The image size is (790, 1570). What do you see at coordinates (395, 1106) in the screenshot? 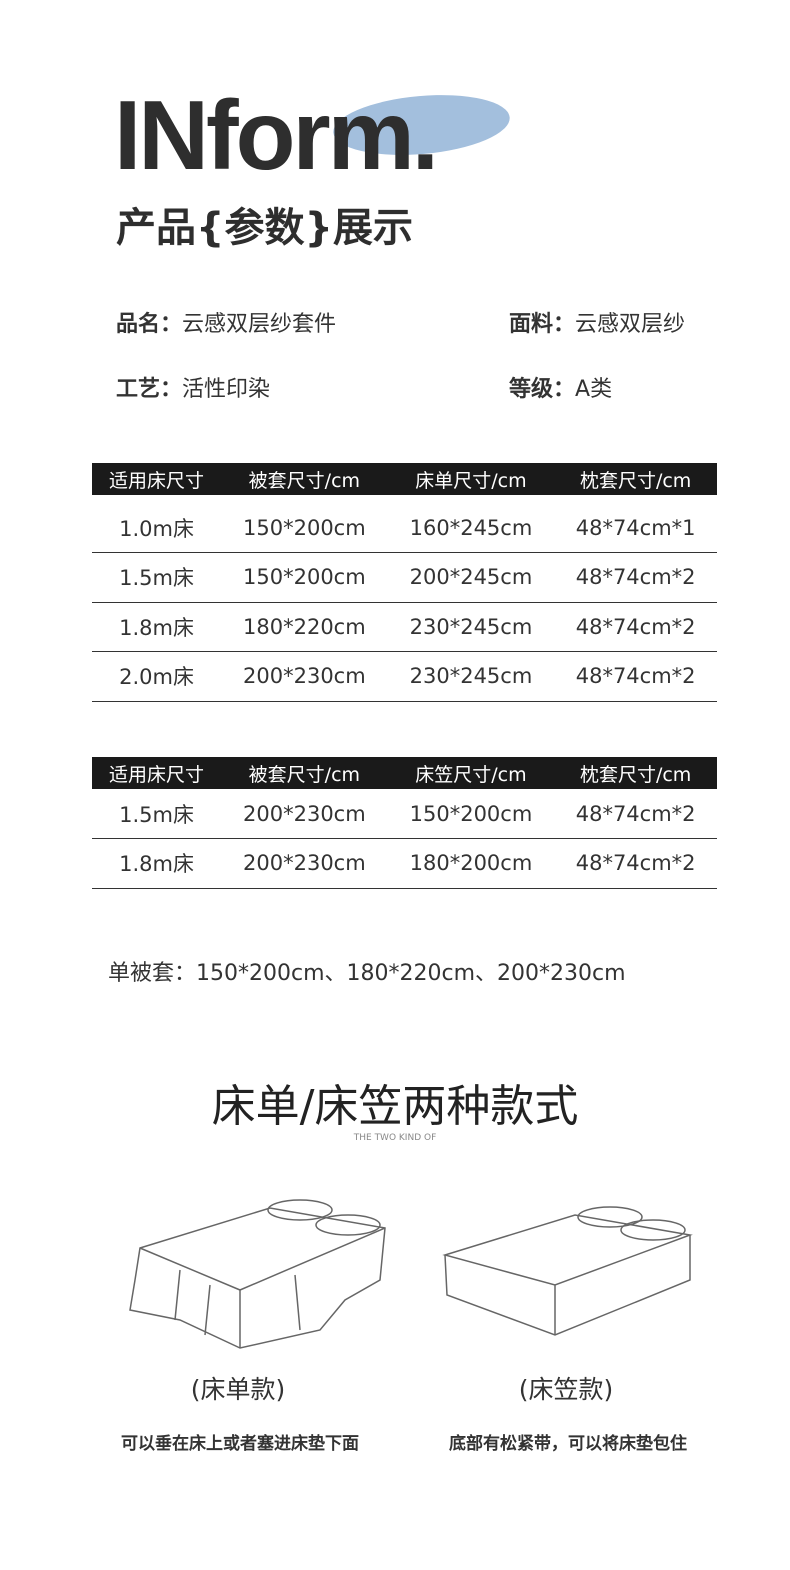
I see `section-title: 床单/床笠两种款式` at bounding box center [395, 1106].